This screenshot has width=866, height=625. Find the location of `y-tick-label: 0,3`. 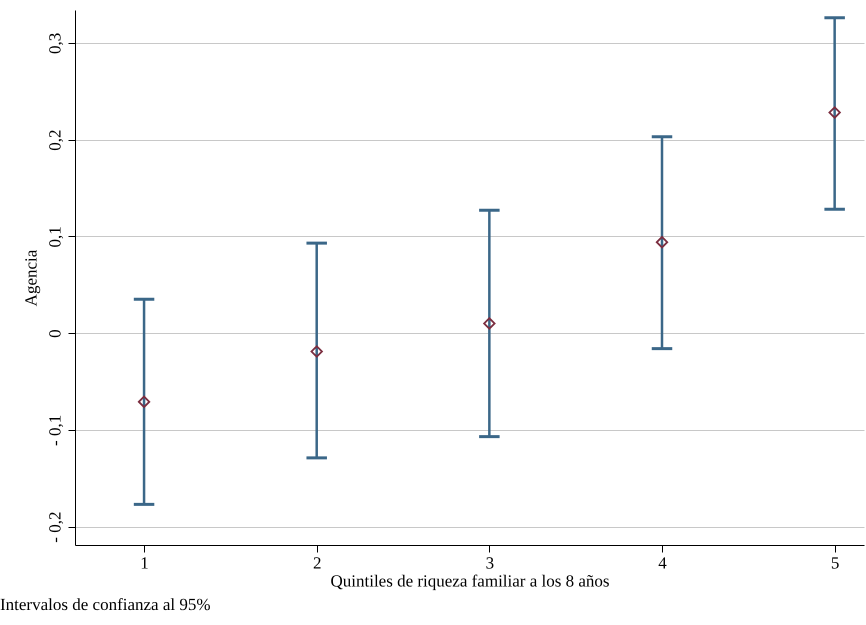

y-tick-label: 0,3 is located at coordinates (55, 43).